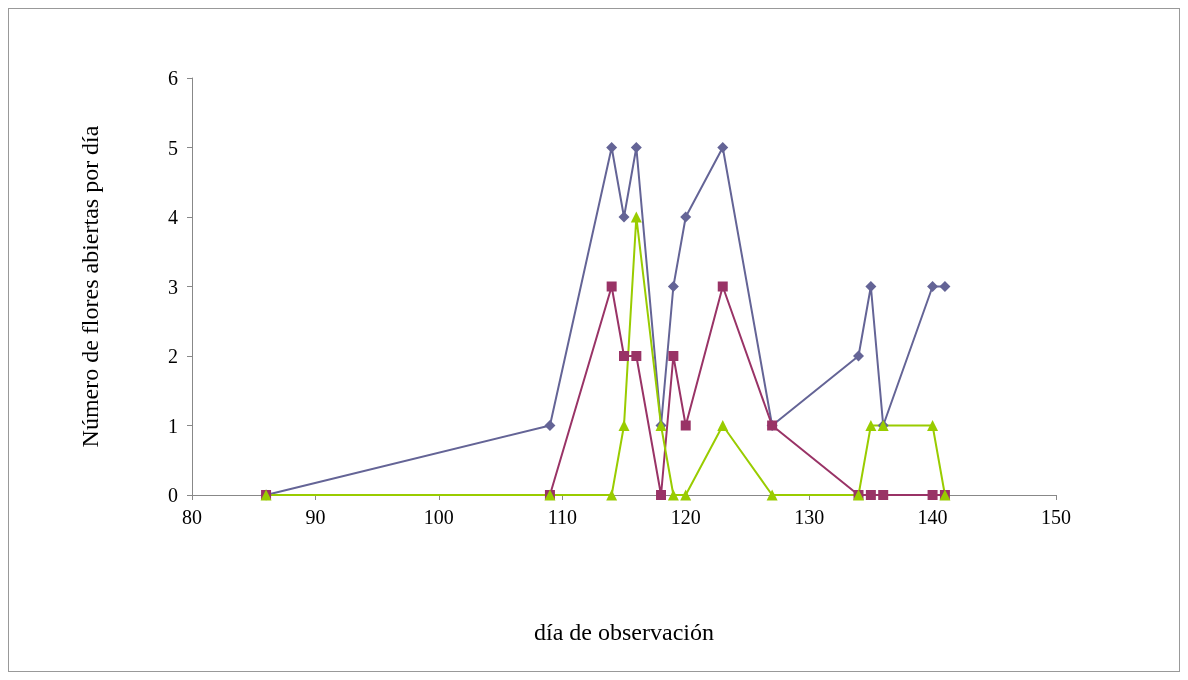  Describe the element at coordinates (90, 286) in the screenshot. I see `y-axis-title: Número de flores abiertas por día` at that location.